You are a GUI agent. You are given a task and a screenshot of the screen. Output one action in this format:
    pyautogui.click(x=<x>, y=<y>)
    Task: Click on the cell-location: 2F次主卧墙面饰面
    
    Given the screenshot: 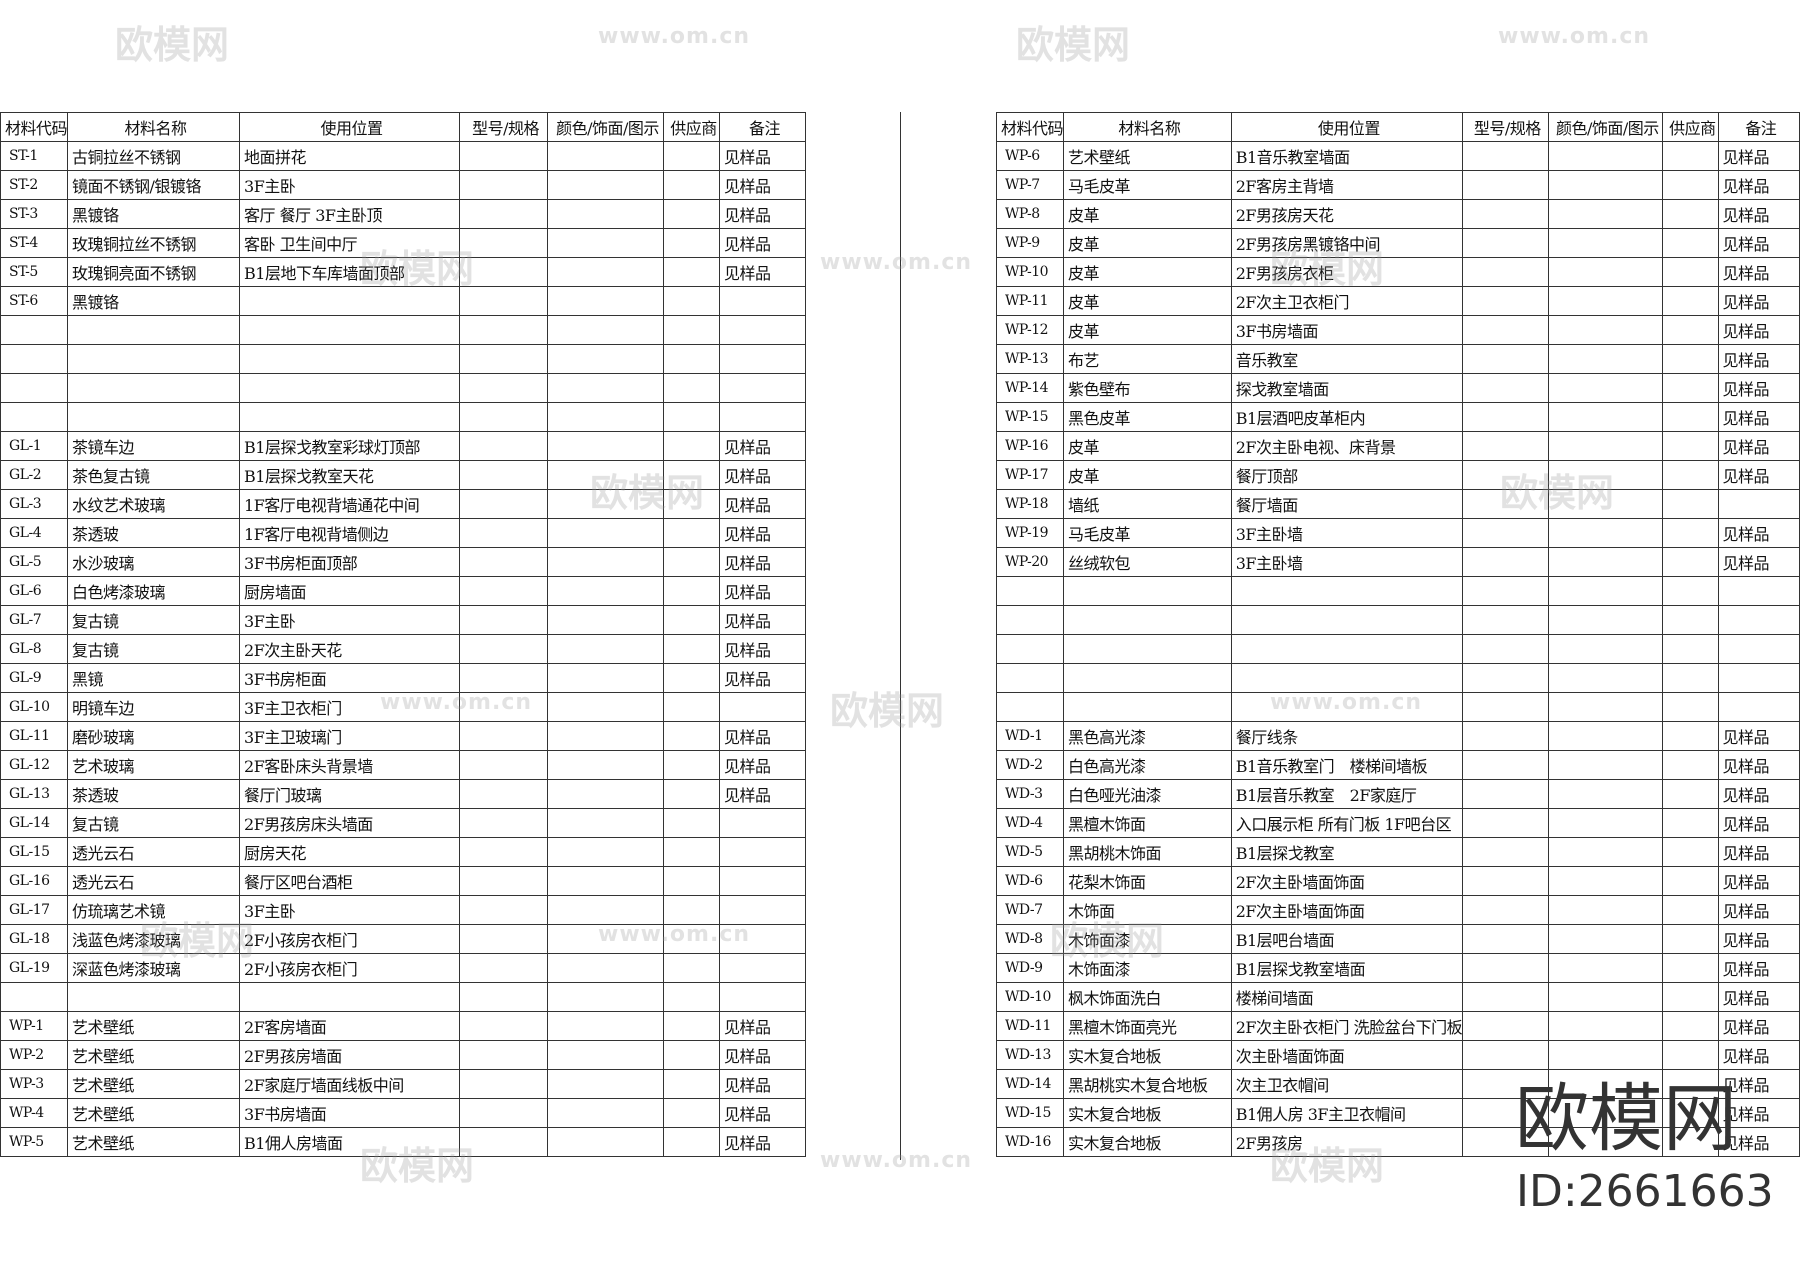 What is the action you would take?
    pyautogui.click(x=1347, y=881)
    